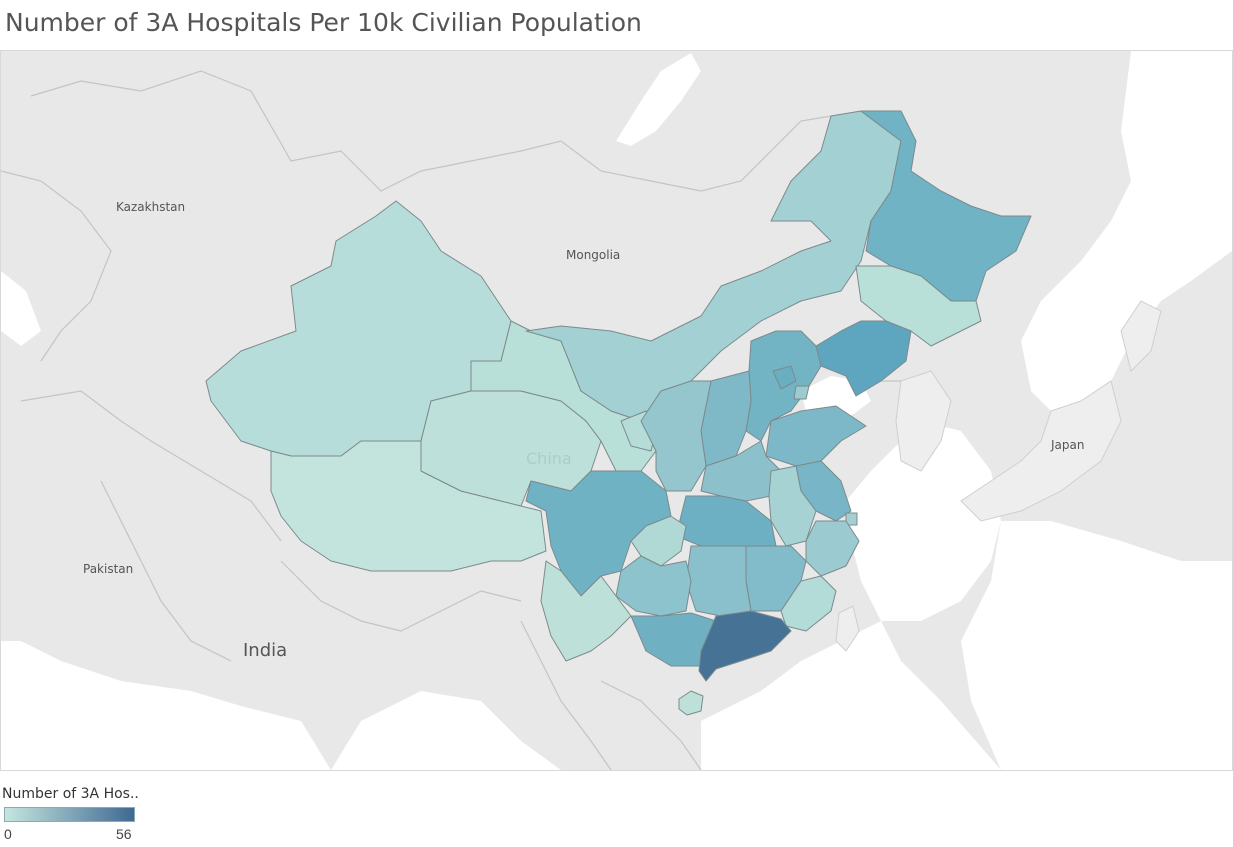 This screenshot has width=1233, height=847. What do you see at coordinates (124, 834) in the screenshot?
I see `legend-max-label: 56` at bounding box center [124, 834].